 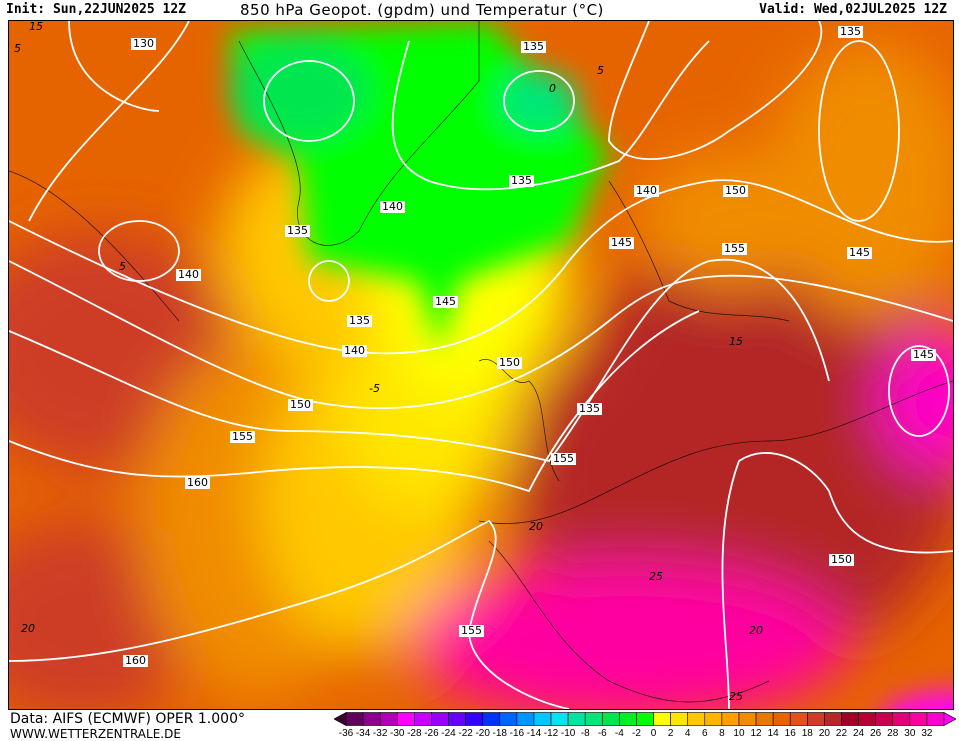 What do you see at coordinates (346, 733) in the screenshot?
I see `legend-tick-label: -36` at bounding box center [346, 733].